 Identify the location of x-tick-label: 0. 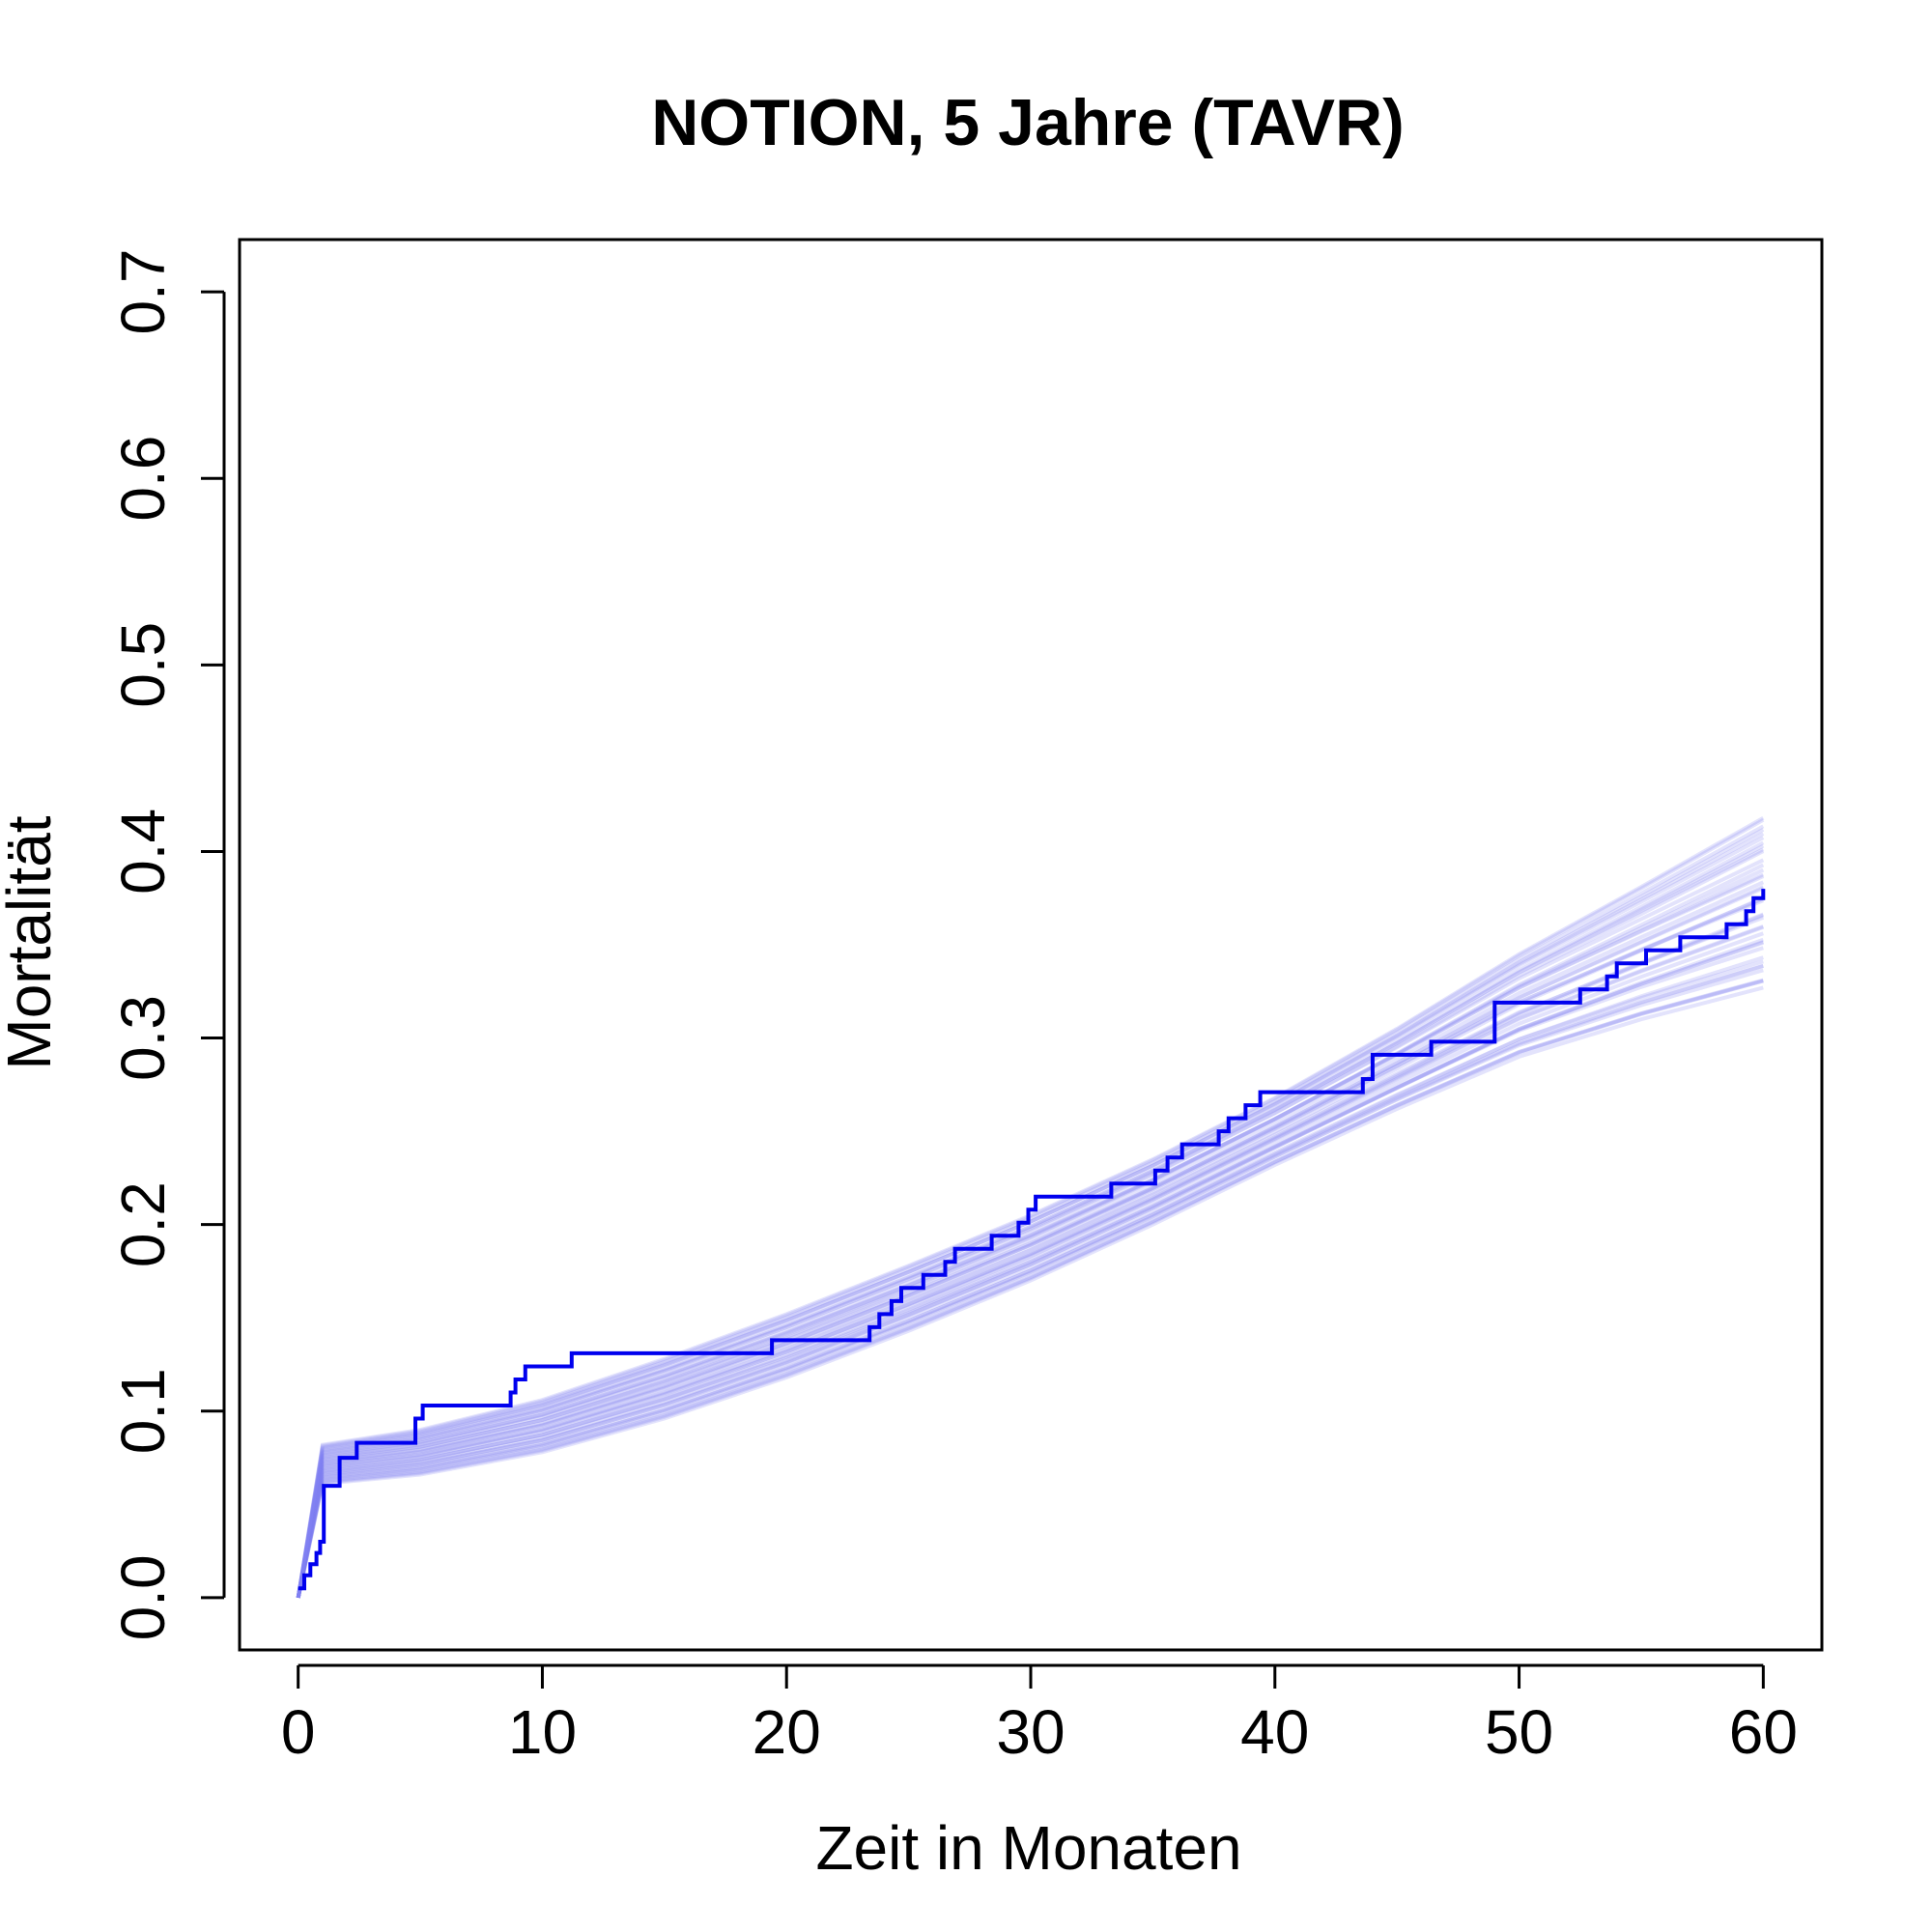
(298, 1732).